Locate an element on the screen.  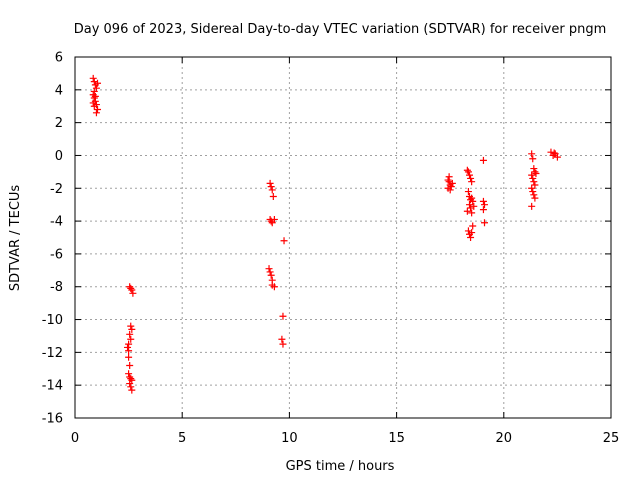
x-tick-label: 10 is located at coordinates (289, 438).